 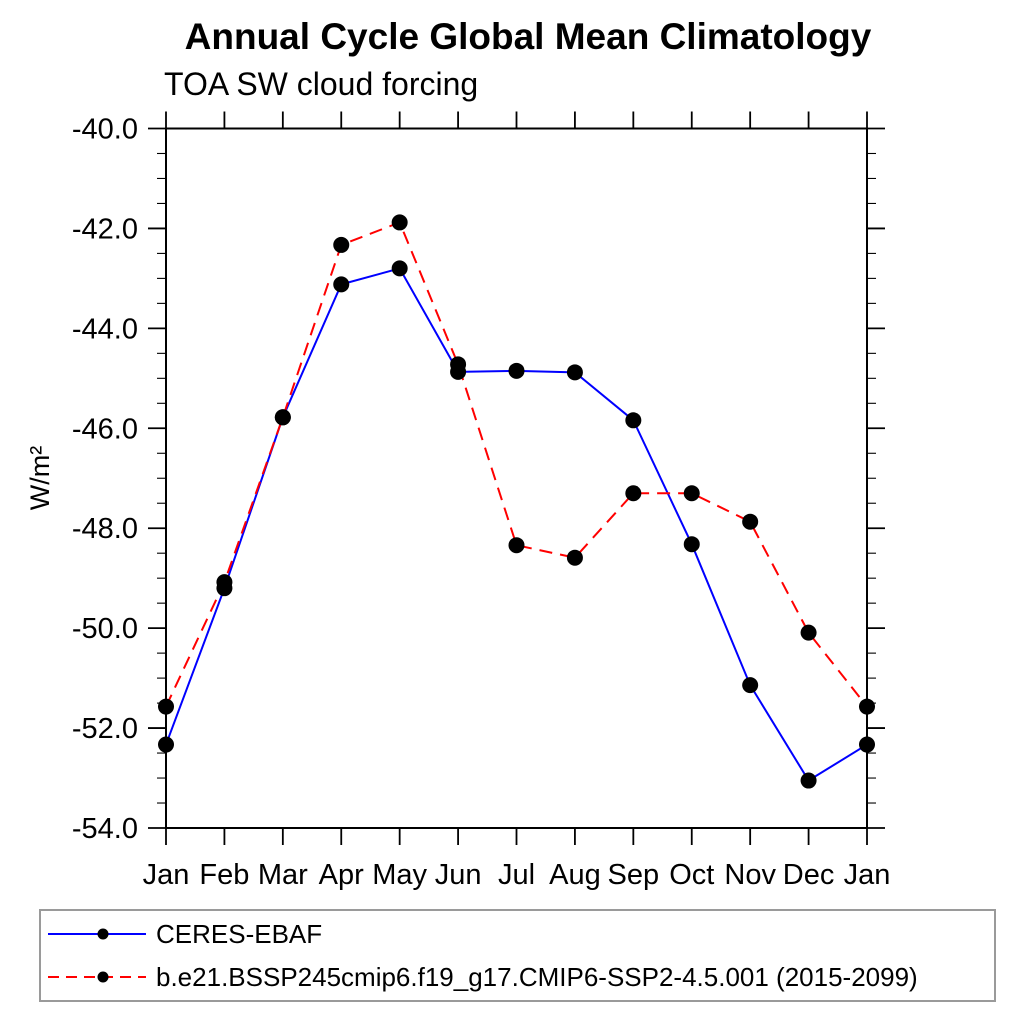 What do you see at coordinates (809, 875) in the screenshot?
I see `x-tick-label: Dec` at bounding box center [809, 875].